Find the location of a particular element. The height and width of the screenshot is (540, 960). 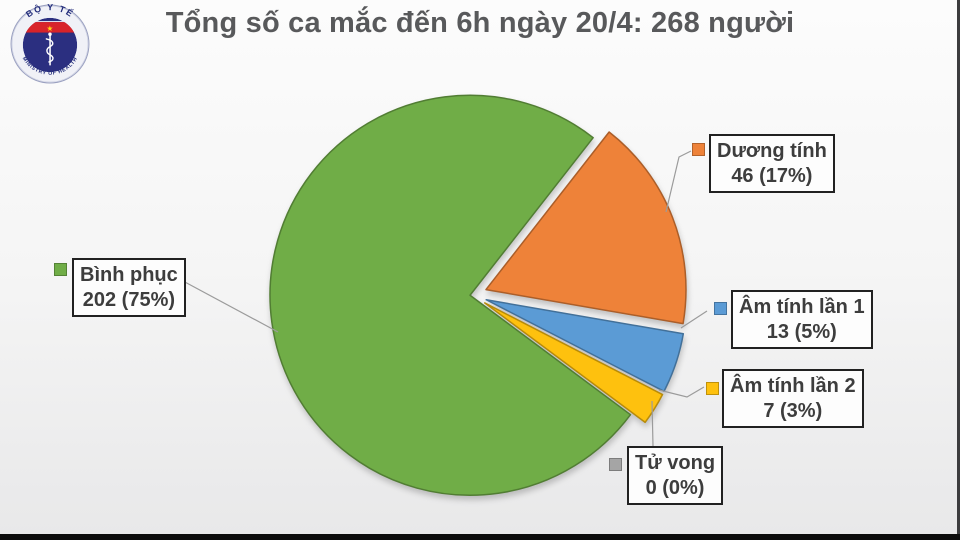

am-tinh-2-marker is located at coordinates (712, 388).